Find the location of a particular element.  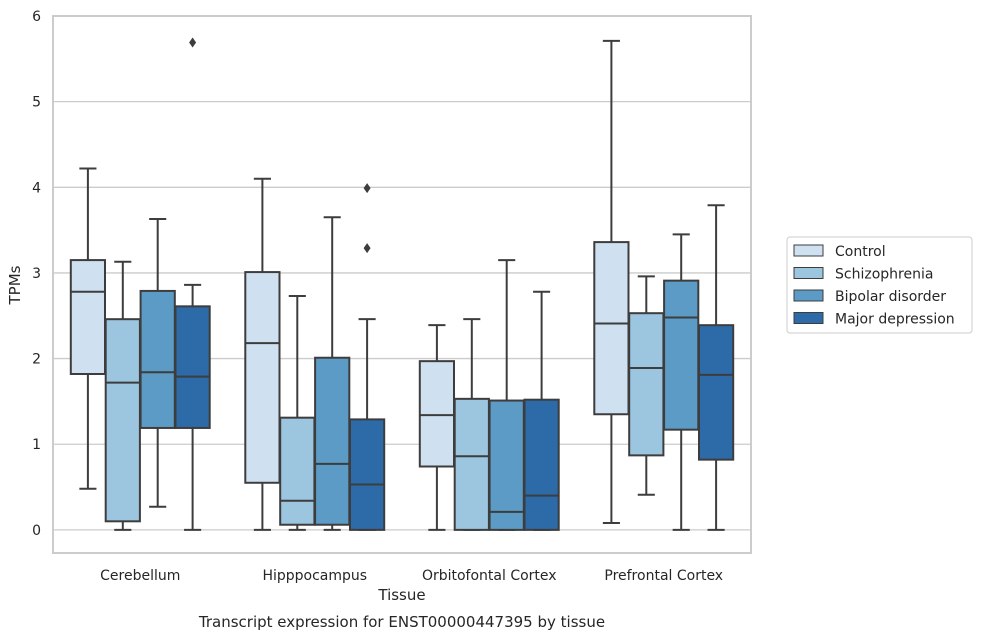

box-bipolar-disorder-cerebellum is located at coordinates (157, 362).